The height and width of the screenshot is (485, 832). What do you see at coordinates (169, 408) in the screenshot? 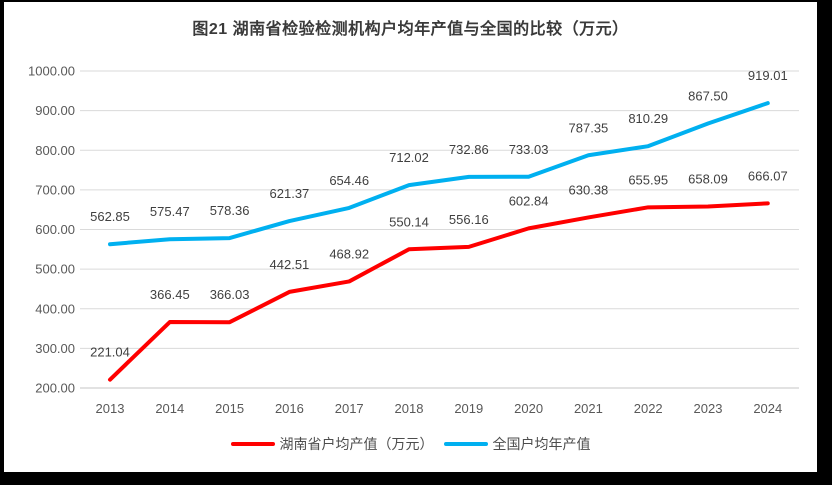
I see `x-axis-tick-label: 2014` at bounding box center [169, 408].